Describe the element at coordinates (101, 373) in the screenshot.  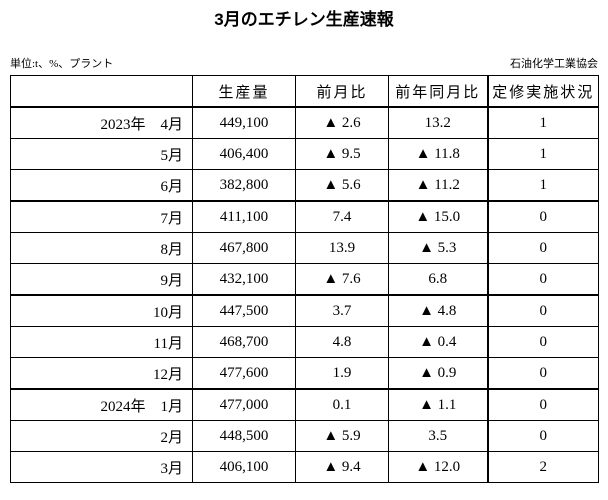
I see `month-label-cell: 12月` at that location.